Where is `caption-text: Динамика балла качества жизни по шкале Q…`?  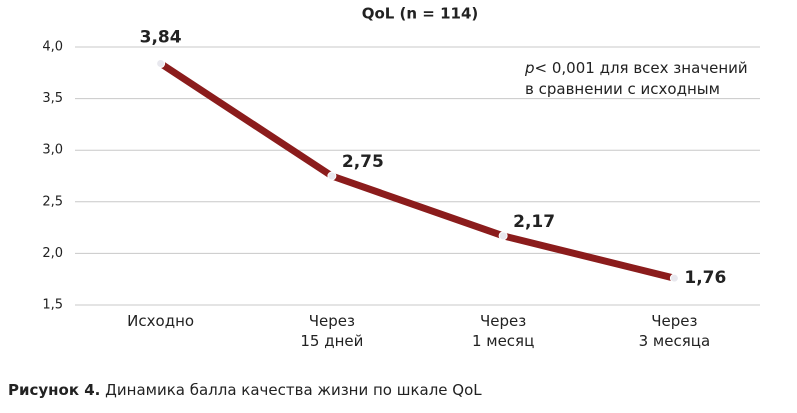
caption-text: Динамика балла качества жизни по шкале Q… is located at coordinates (293, 390).